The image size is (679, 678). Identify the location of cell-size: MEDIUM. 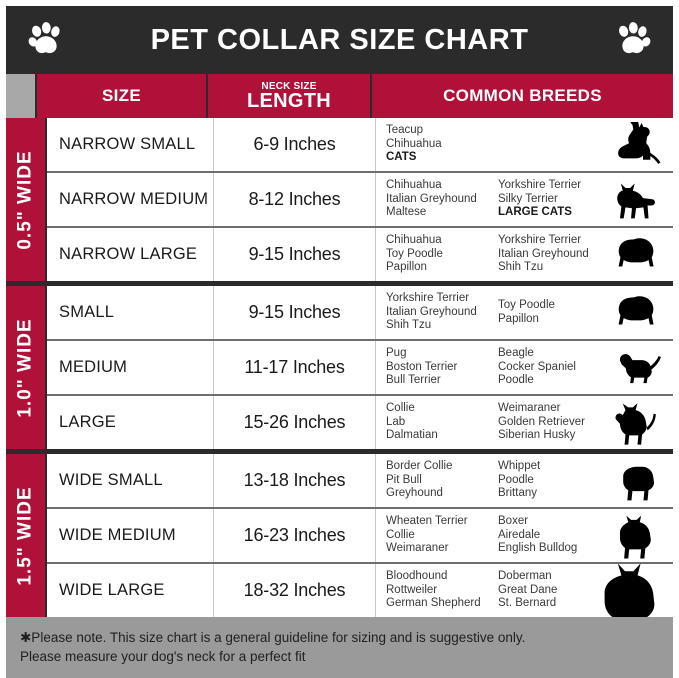
(130, 367).